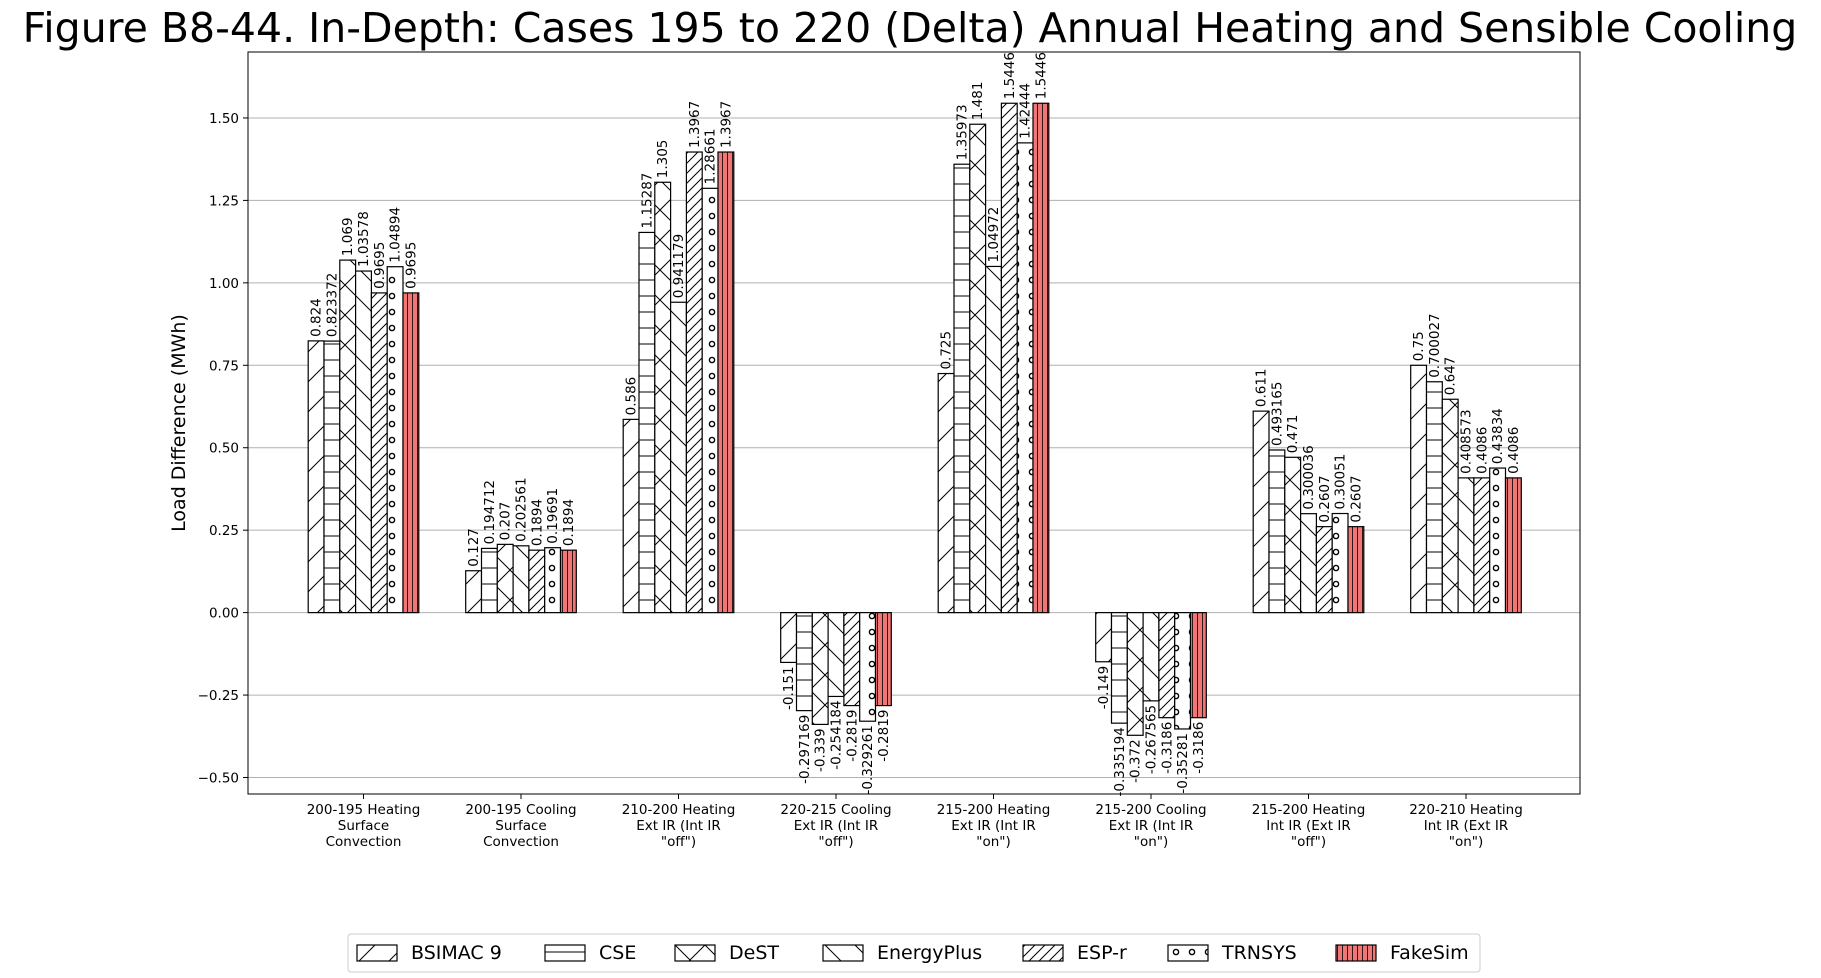 The image size is (1821, 978). I want to click on data-label: -0.254184, so click(837, 734).